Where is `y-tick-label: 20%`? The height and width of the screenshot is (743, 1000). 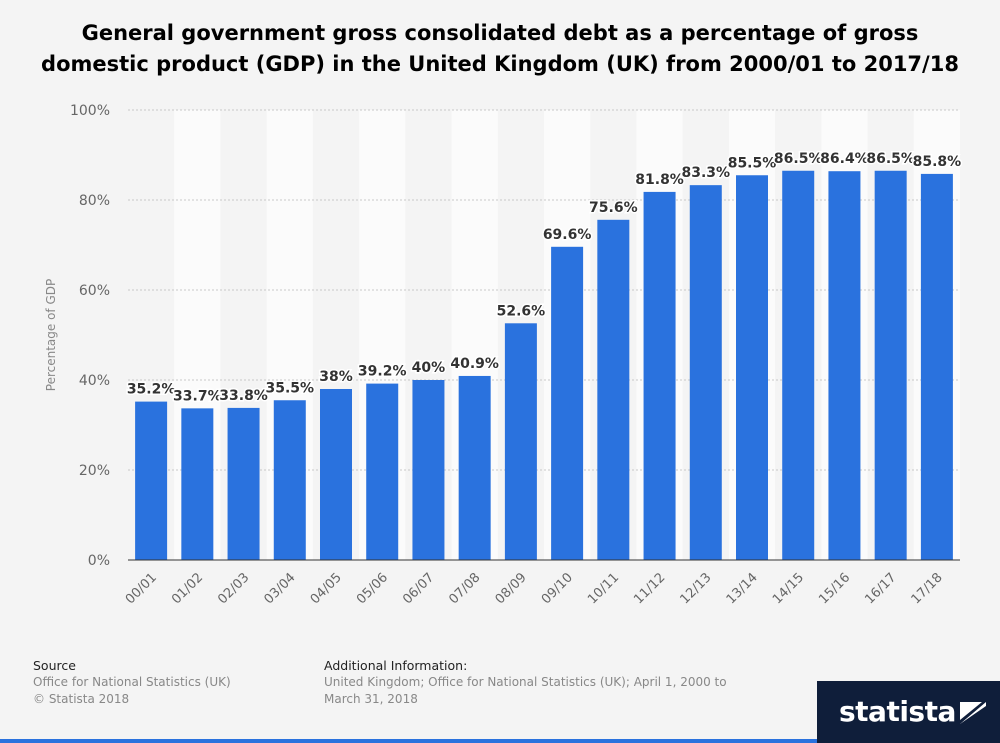
y-tick-label: 20% is located at coordinates (94, 471).